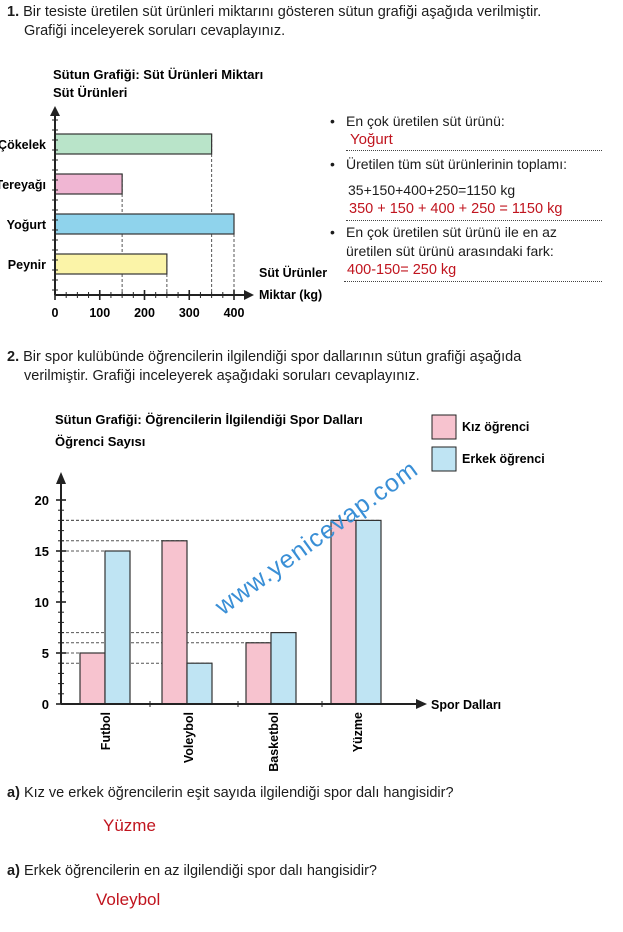  I want to click on chart-1-bar-tereyagi, so click(88, 184).